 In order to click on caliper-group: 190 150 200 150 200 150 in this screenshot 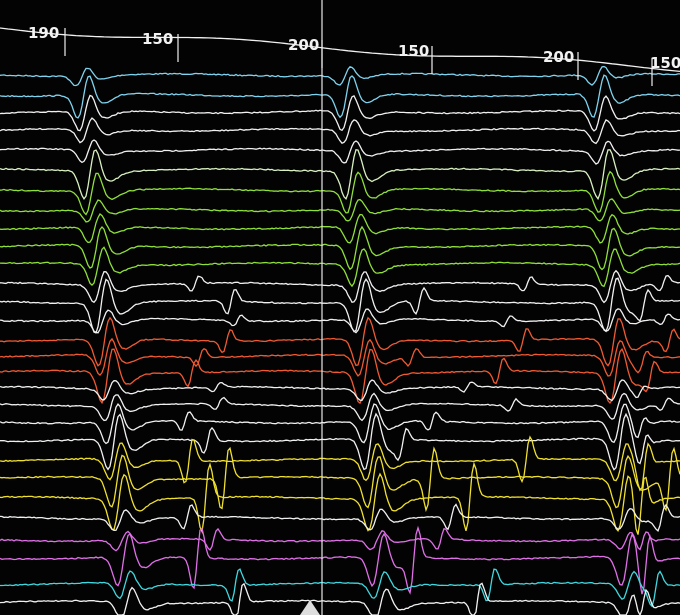, I will do `click(340, 55)`.